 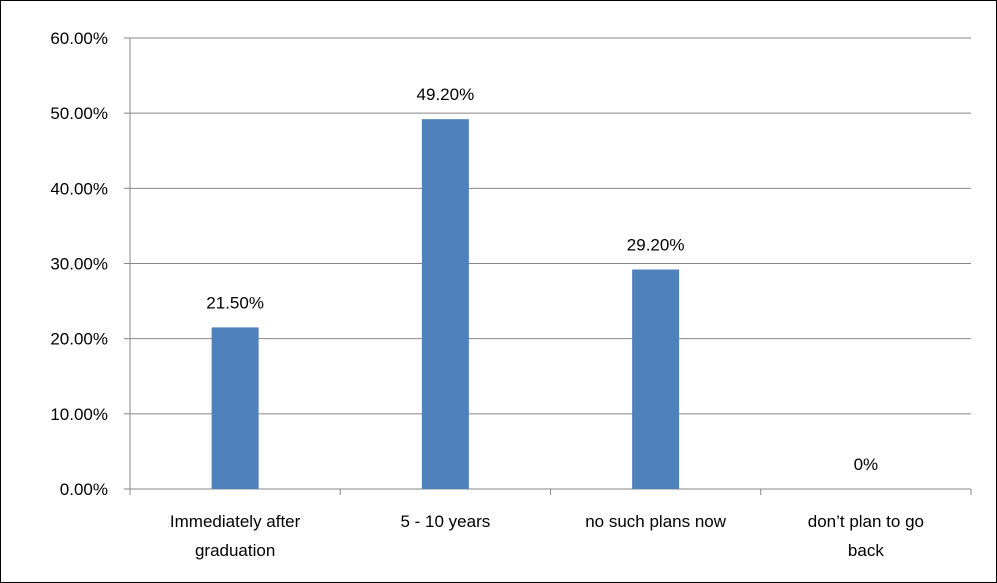 I want to click on x-category-label: no such plans now, so click(x=656, y=521).